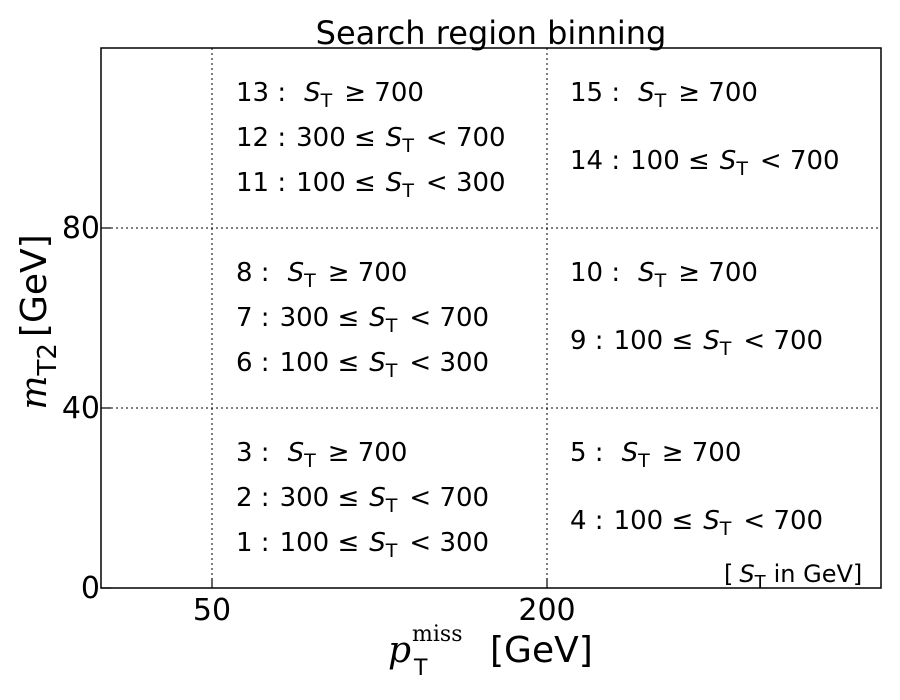 The width and height of the screenshot is (900, 700). Describe the element at coordinates (818, 574) in the screenshot. I see `units-note-text: in GeV]` at that location.